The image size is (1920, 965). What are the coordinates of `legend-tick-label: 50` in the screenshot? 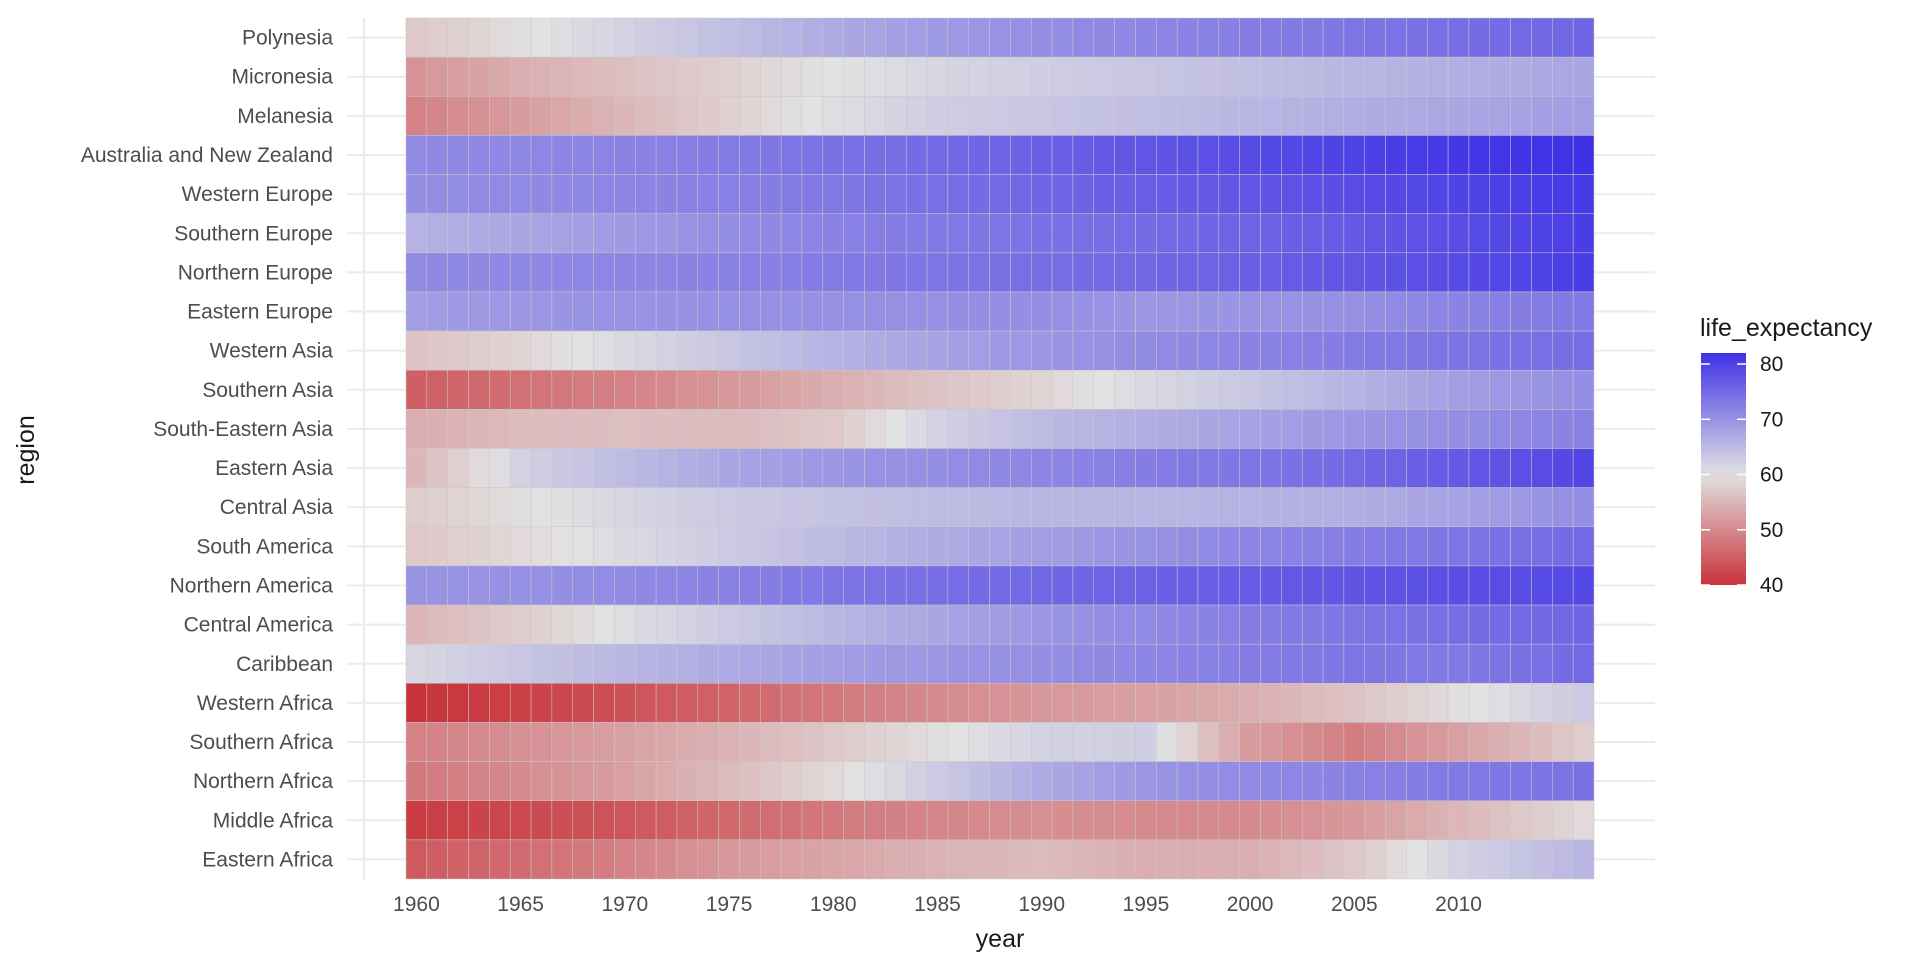 It's located at (1771, 530).